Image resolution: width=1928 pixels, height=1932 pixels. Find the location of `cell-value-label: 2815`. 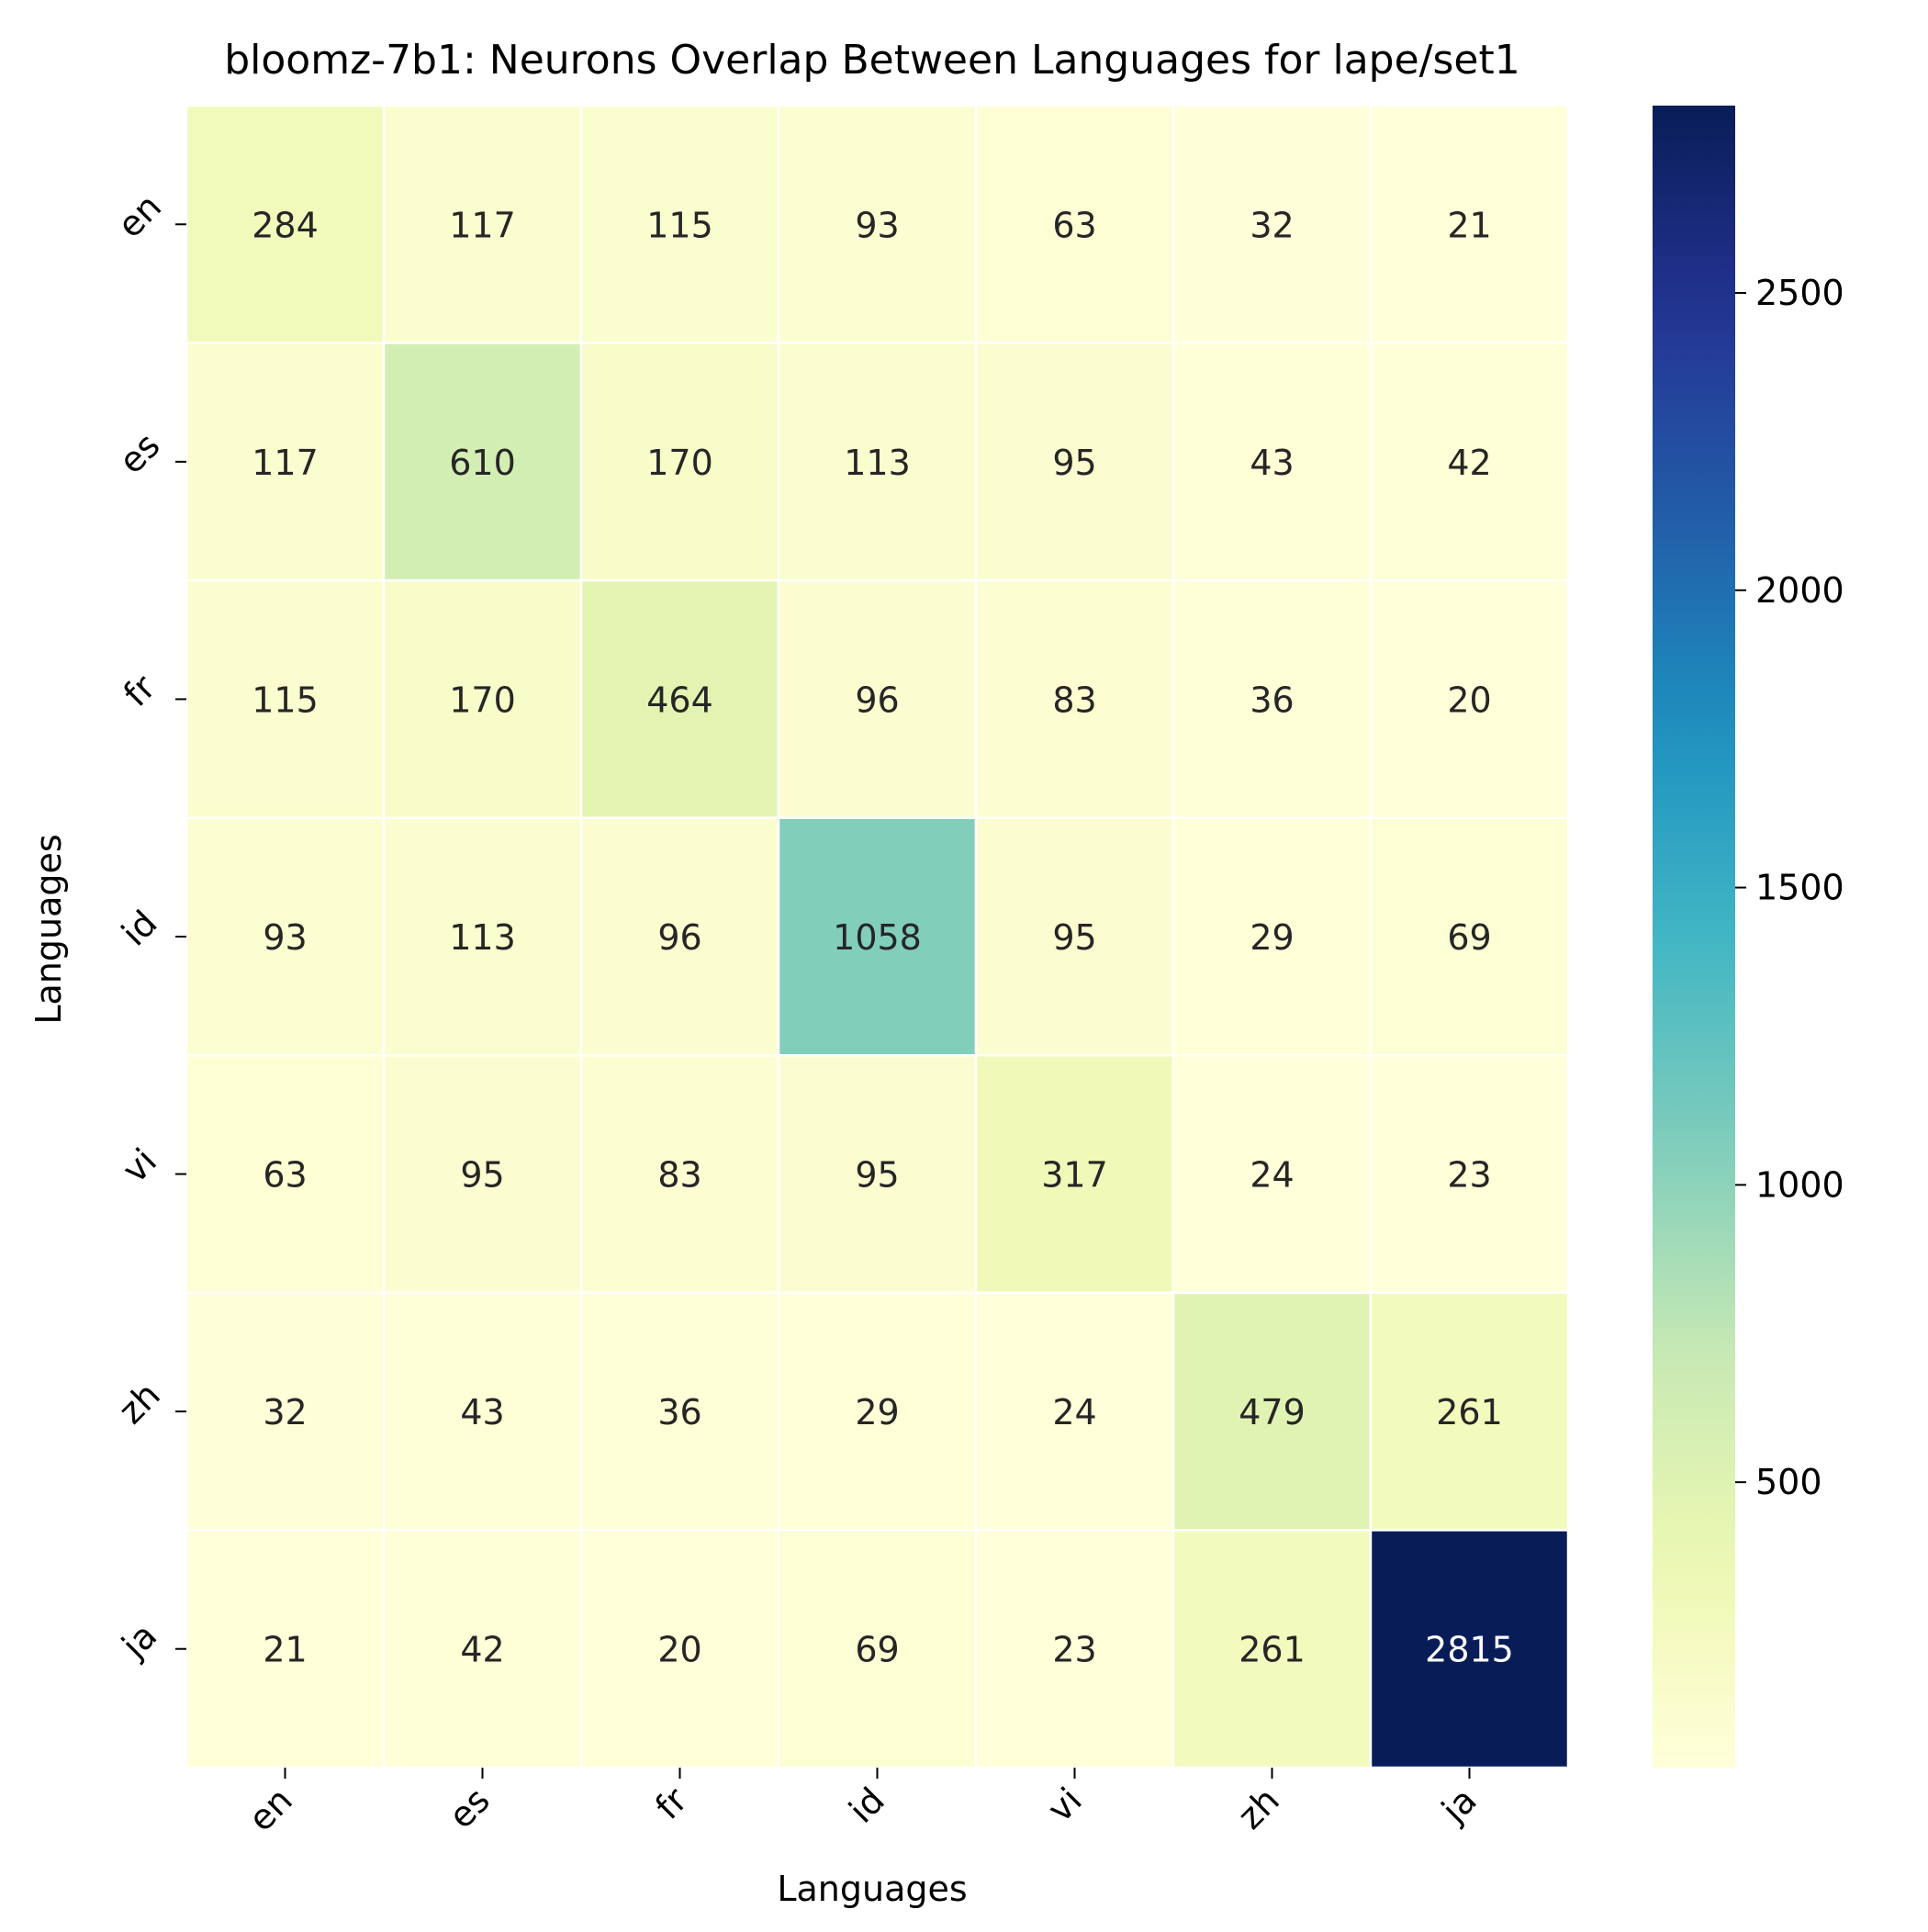

cell-value-label: 2815 is located at coordinates (1469, 1650).